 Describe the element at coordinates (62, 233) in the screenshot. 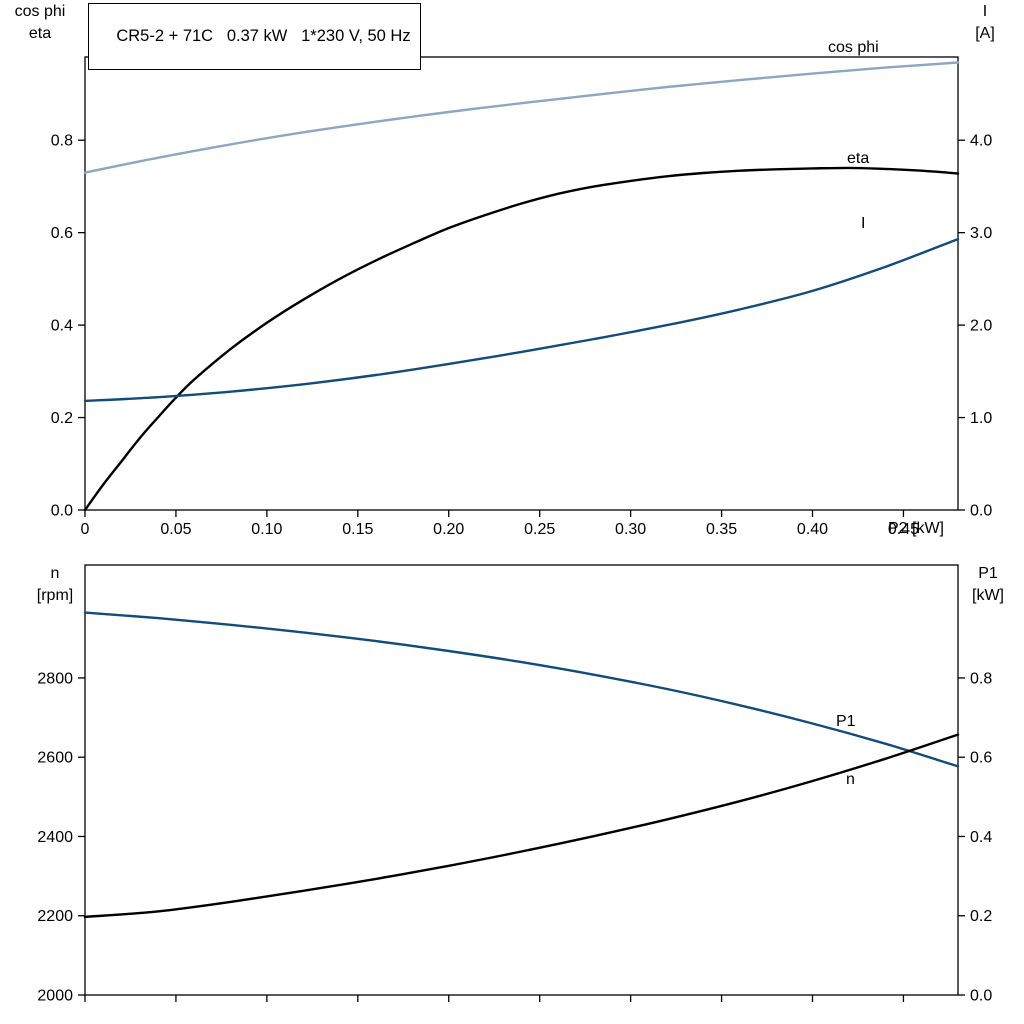

I see `y-left-tick-label: 0.6` at that location.